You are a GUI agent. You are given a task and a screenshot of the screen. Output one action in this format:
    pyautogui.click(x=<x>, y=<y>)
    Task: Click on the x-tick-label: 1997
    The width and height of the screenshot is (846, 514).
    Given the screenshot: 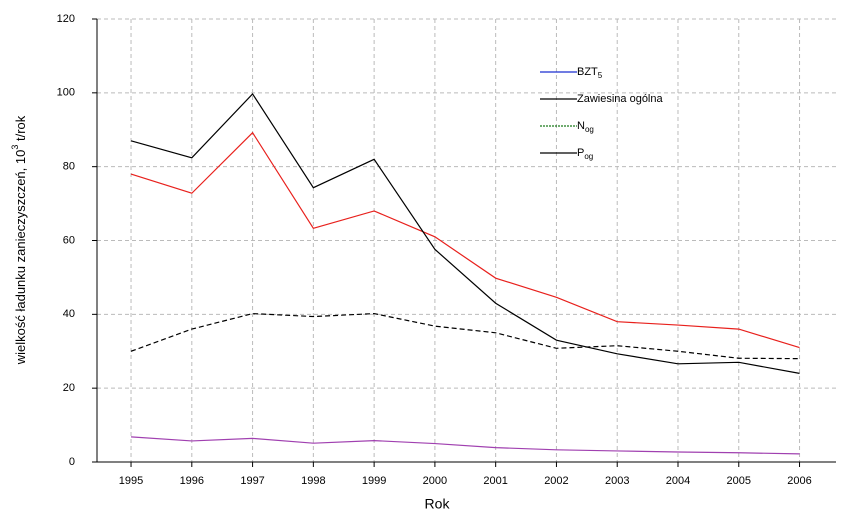 What is the action you would take?
    pyautogui.click(x=252, y=481)
    